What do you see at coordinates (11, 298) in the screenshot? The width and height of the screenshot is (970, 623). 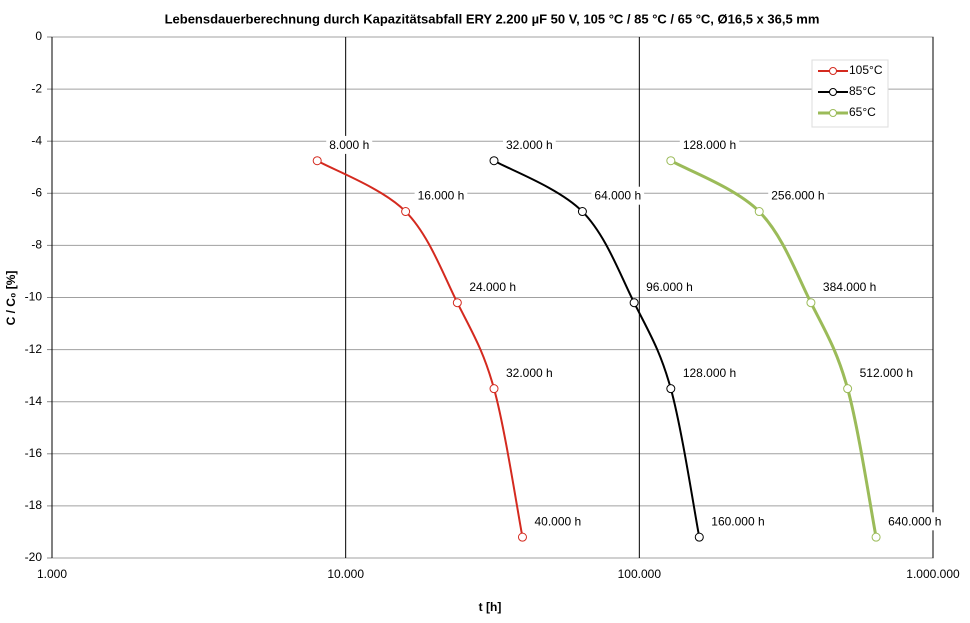 I see `y-axis-title: C / C₀ [%]` at bounding box center [11, 298].